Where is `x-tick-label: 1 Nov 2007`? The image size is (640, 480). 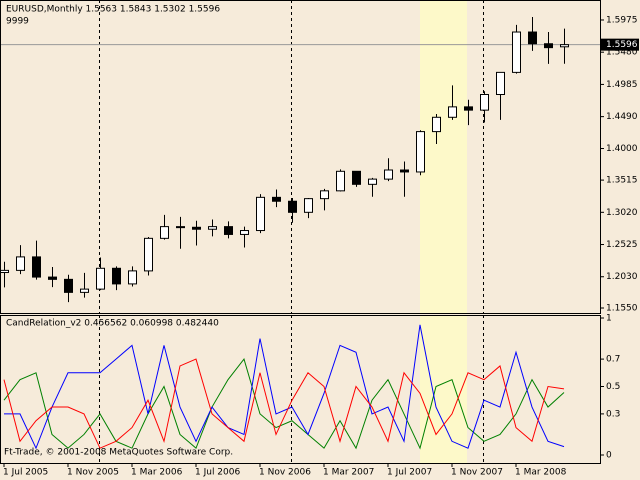
x-tick-label: 1 Nov 2007 is located at coordinates (477, 473).